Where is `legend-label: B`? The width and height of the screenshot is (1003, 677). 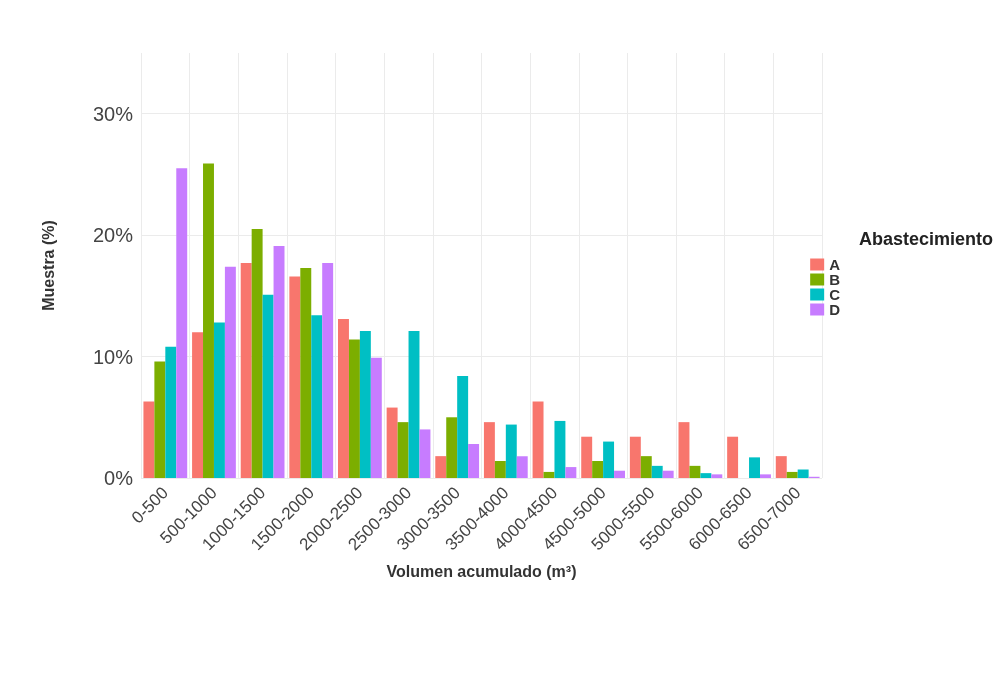
legend-label: B is located at coordinates (835, 279).